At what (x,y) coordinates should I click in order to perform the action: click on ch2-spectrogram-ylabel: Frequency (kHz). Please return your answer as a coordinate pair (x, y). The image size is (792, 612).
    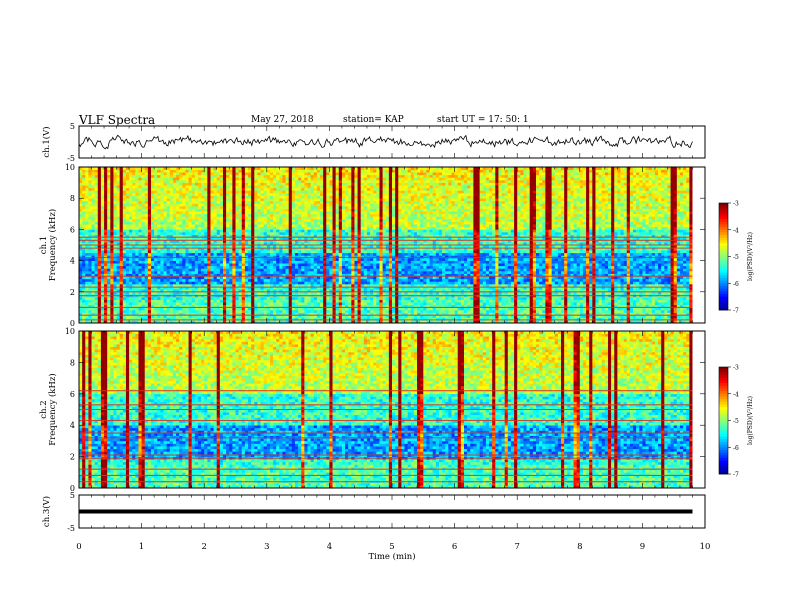
    Looking at the image, I should click on (52, 409).